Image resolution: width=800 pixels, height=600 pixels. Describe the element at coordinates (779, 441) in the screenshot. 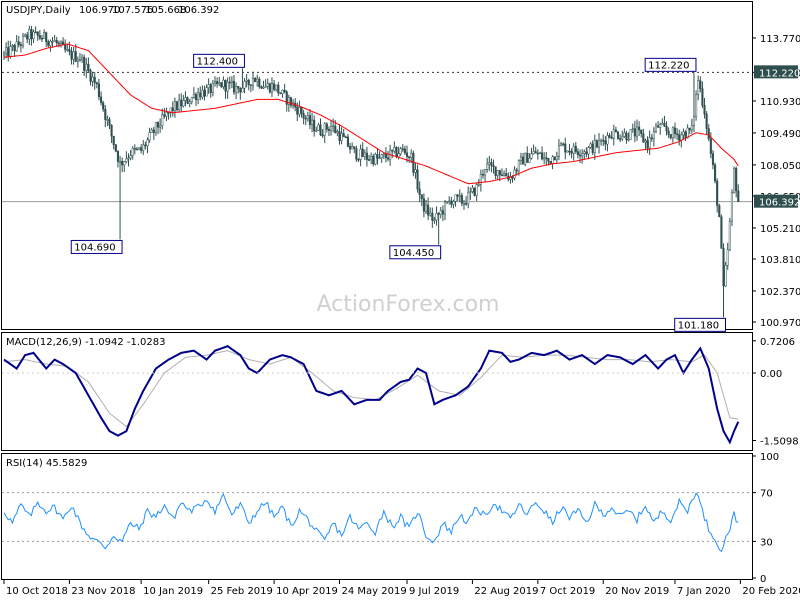

I see `macd-y-tick-label: -1.5098` at that location.